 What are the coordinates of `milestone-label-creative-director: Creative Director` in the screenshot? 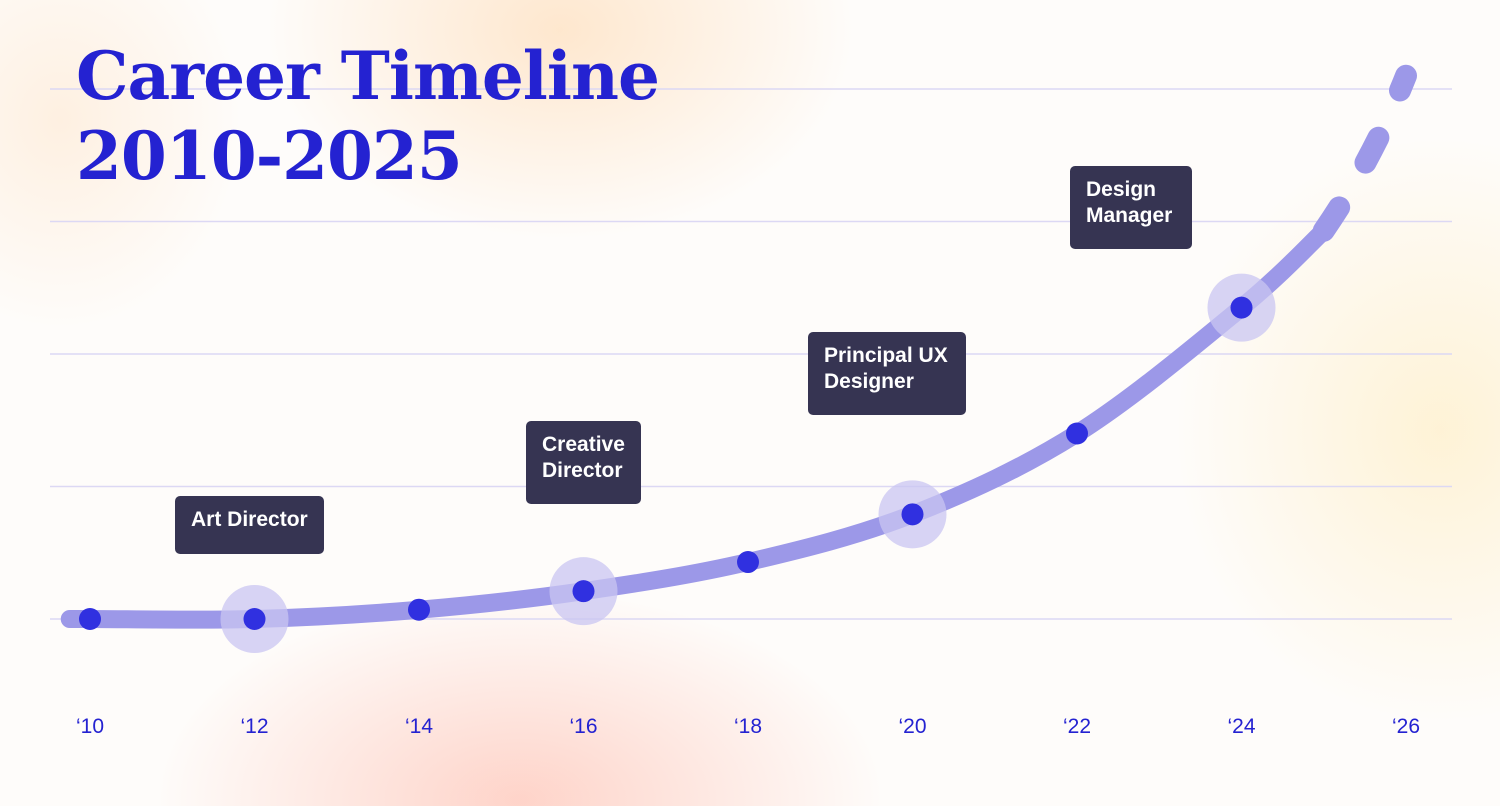 It's located at (583, 462).